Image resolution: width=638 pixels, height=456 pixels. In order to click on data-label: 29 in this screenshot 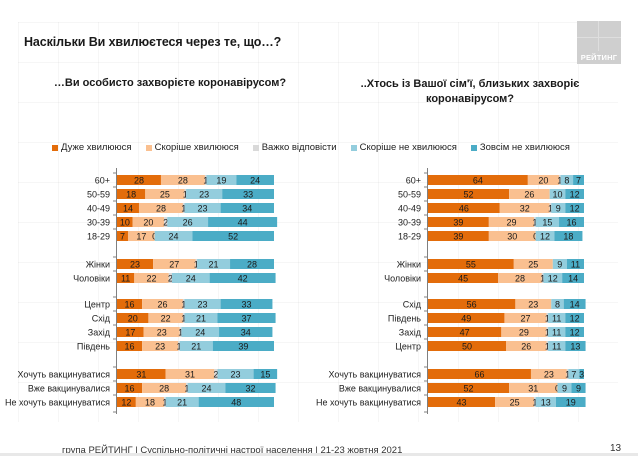, I will do `click(524, 333)`.